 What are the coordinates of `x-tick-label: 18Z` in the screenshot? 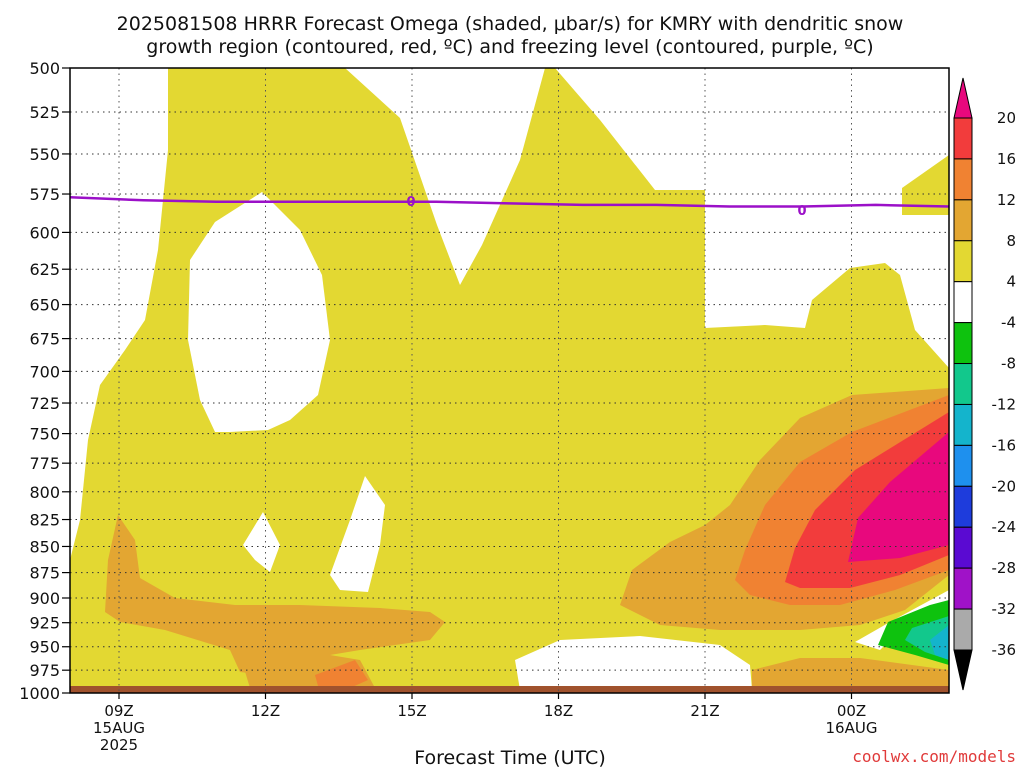 It's located at (558, 711).